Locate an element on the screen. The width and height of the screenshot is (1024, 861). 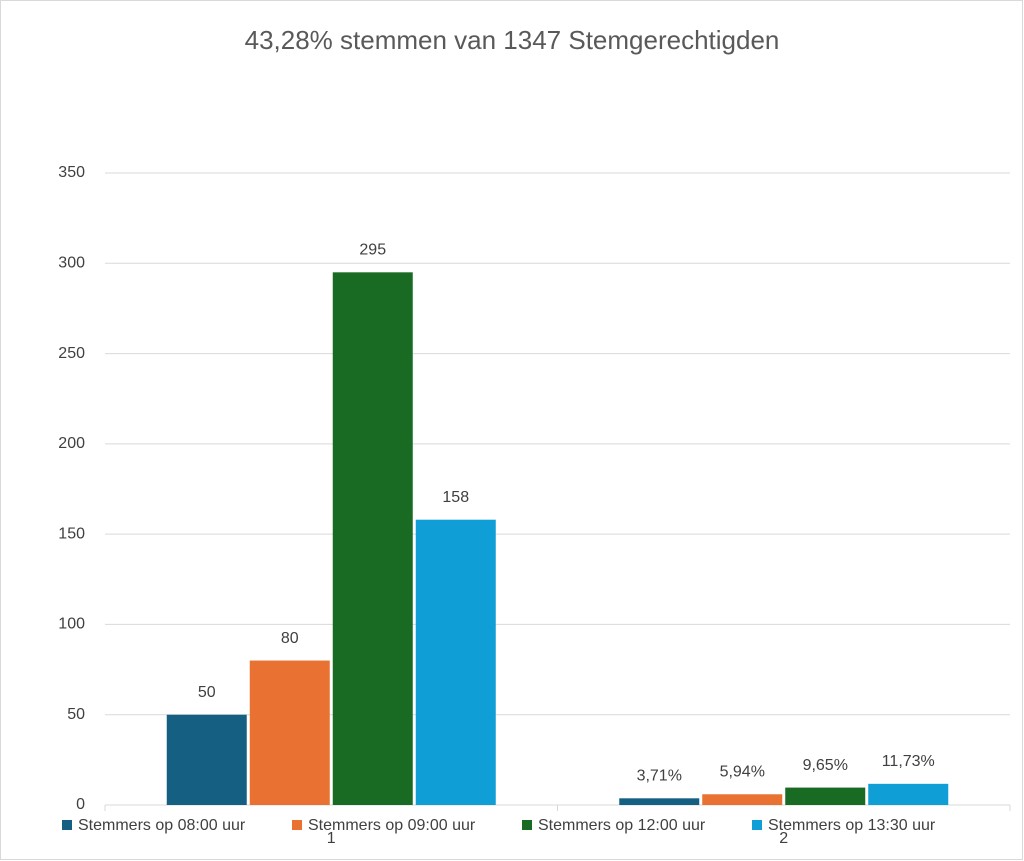
legend-label: Stemmers op 08:00 uur is located at coordinates (162, 825).